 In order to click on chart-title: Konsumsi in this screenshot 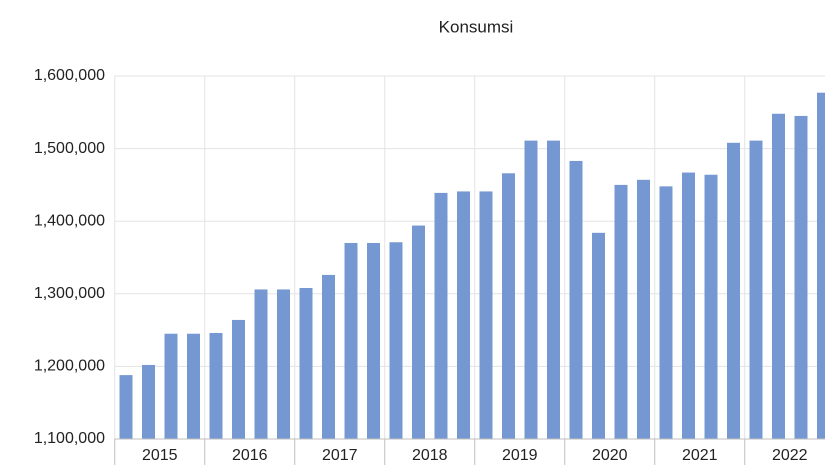, I will do `click(476, 26)`.